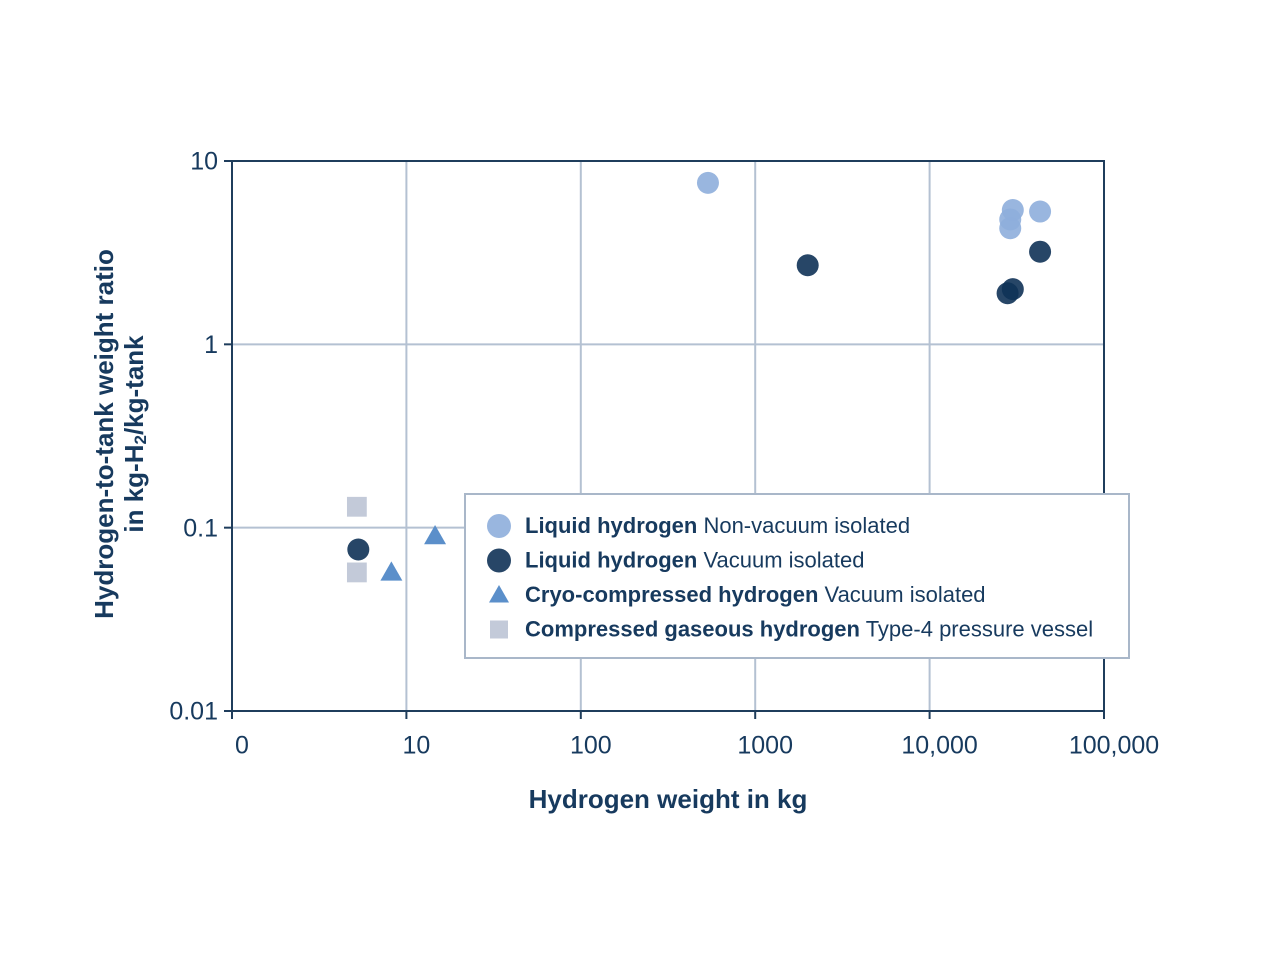  Describe the element at coordinates (671, 594) in the screenshot. I see `legend-name: Cryo-compressed hydrogen` at that location.